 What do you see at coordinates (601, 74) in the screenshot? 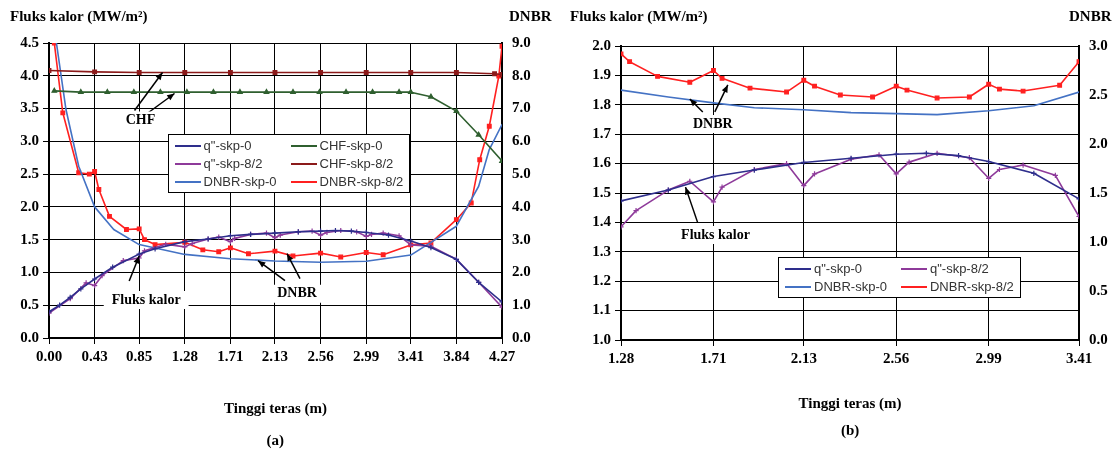
I see `y-tick-label: 1.9` at bounding box center [601, 74].